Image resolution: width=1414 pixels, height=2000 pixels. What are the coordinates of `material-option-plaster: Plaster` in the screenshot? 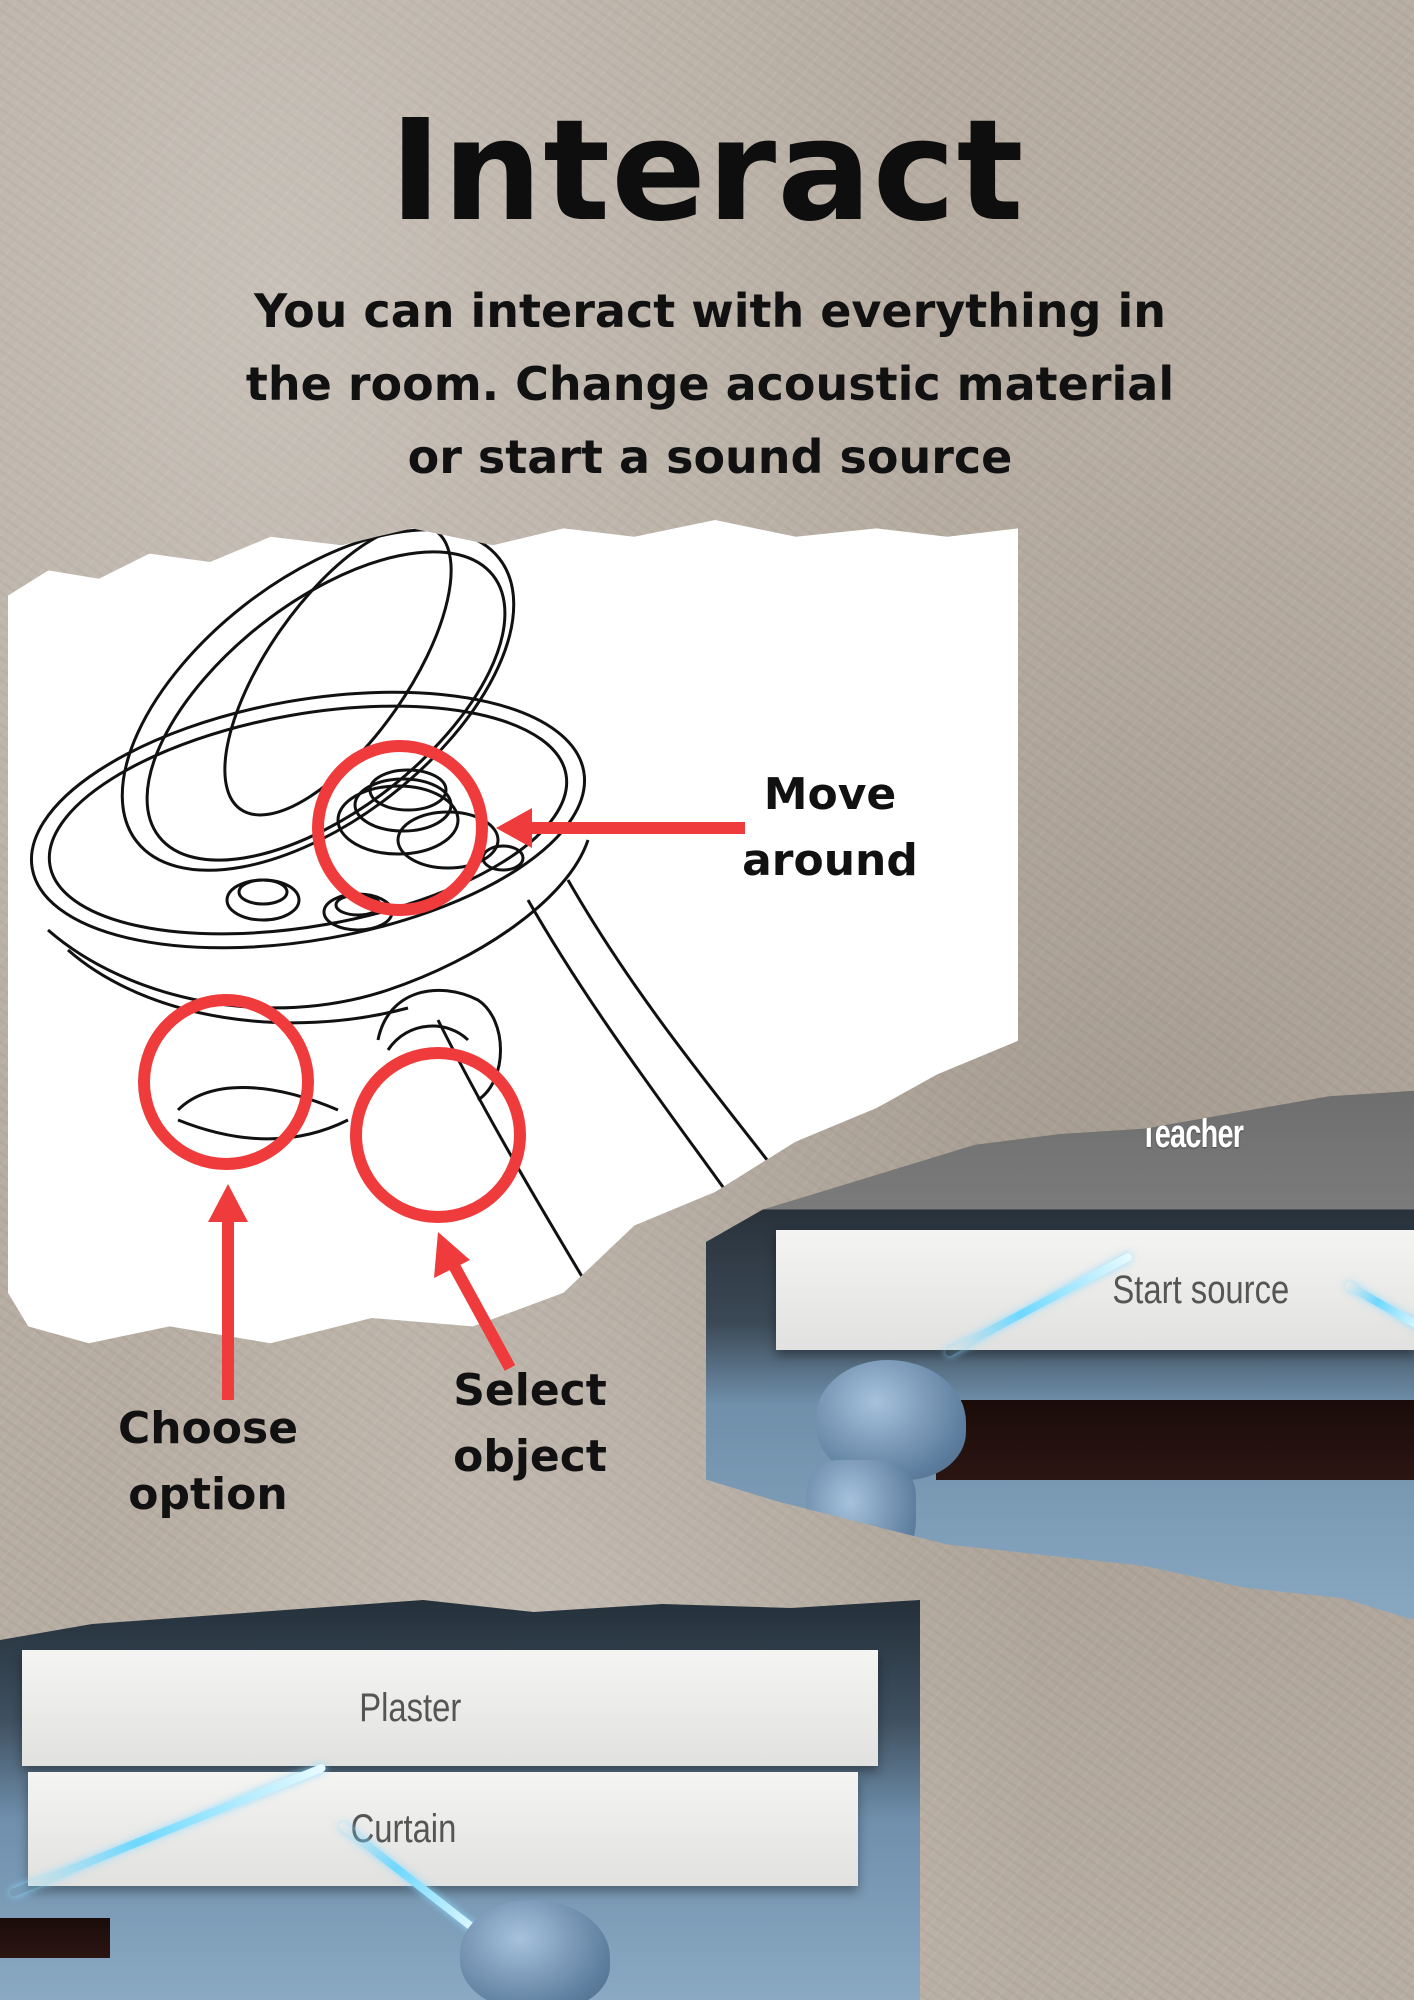 It's located at (450, 1708).